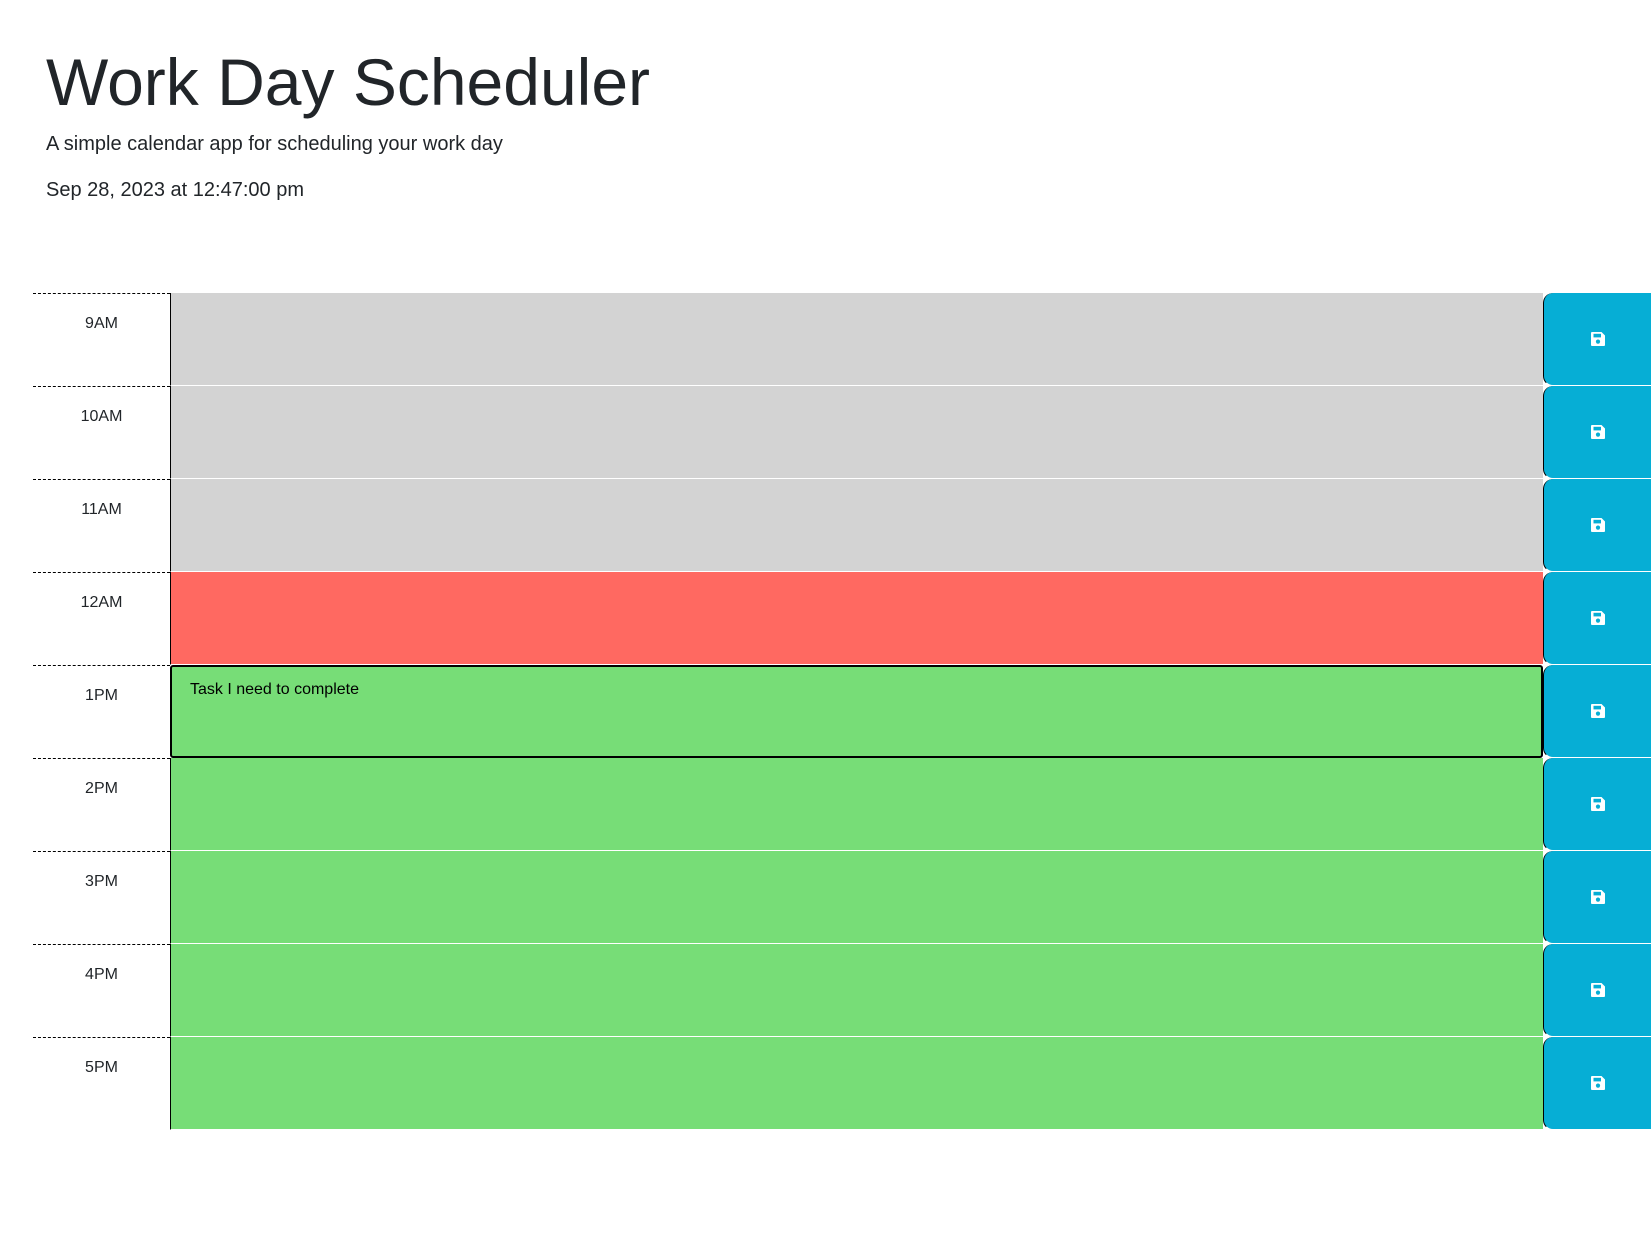  I want to click on task-input-12am, so click(856, 618).